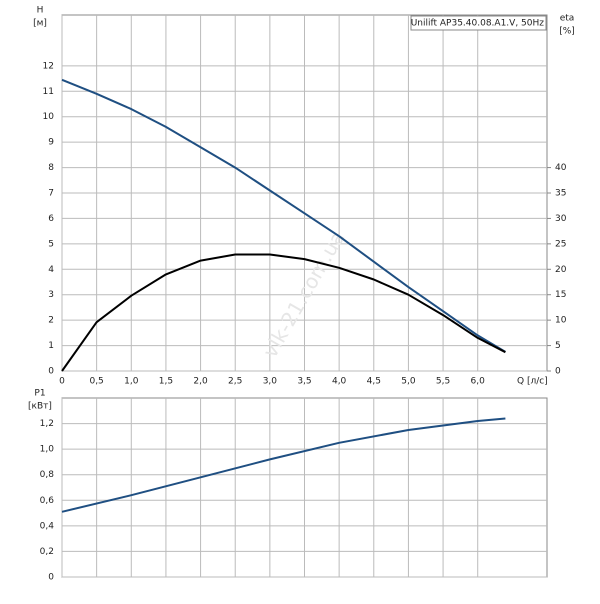 This screenshot has height=604, width=600. Describe the element at coordinates (561, 219) in the screenshot. I see `y2-tick-label: 30` at that location.